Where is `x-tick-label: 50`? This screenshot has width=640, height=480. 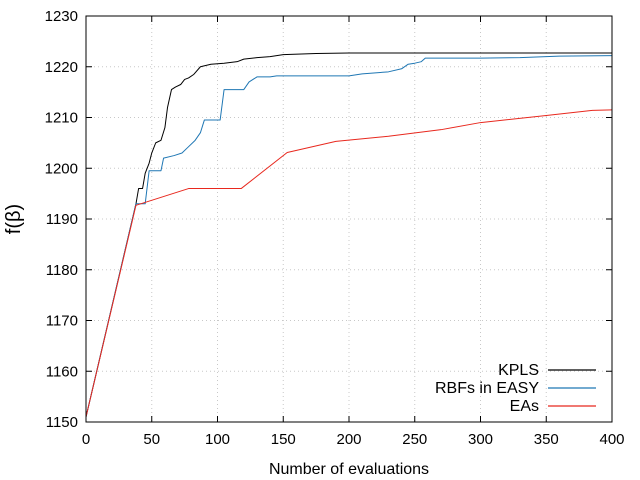 x-tick-label: 50 is located at coordinates (151, 439).